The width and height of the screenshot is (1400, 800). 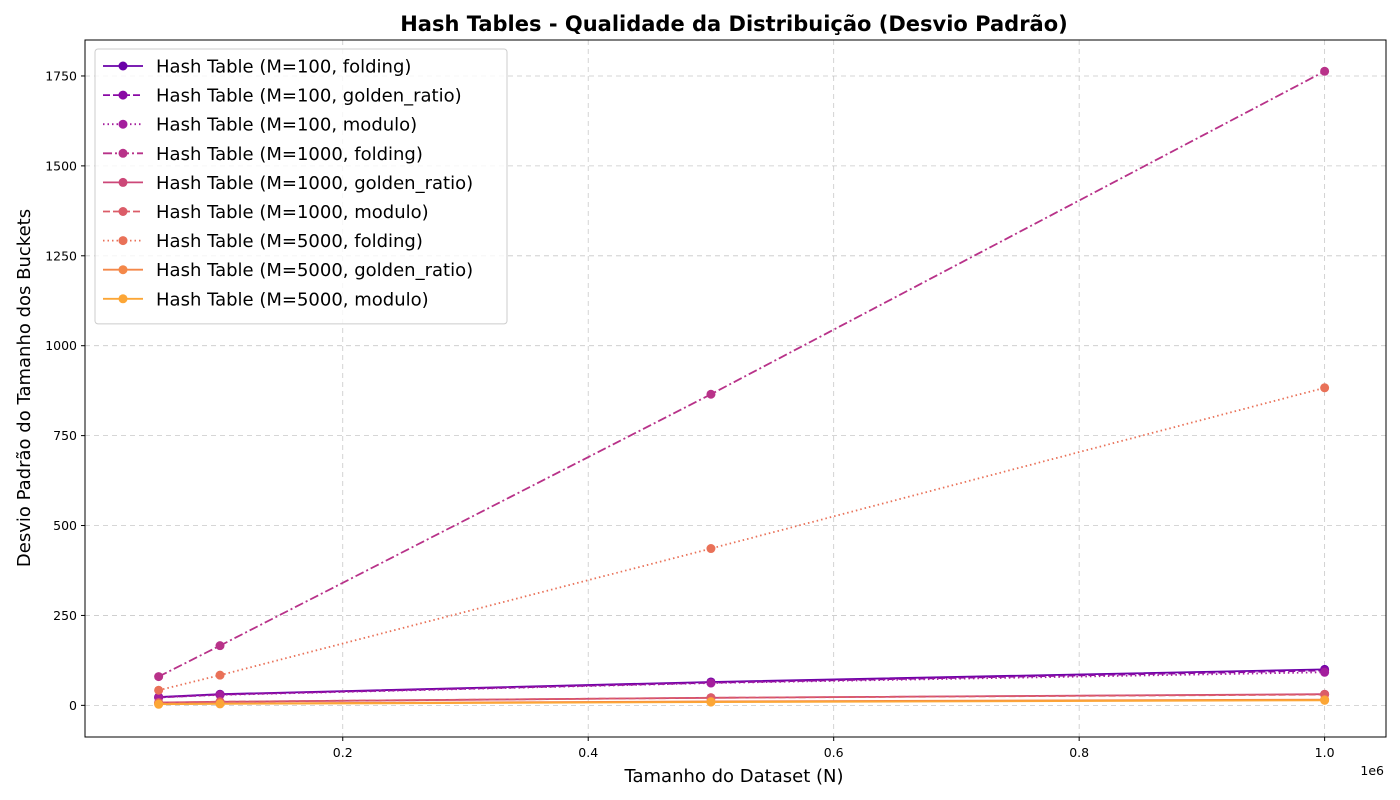 What do you see at coordinates (65, 525) in the screenshot?
I see `y-tick-label: 500` at bounding box center [65, 525].